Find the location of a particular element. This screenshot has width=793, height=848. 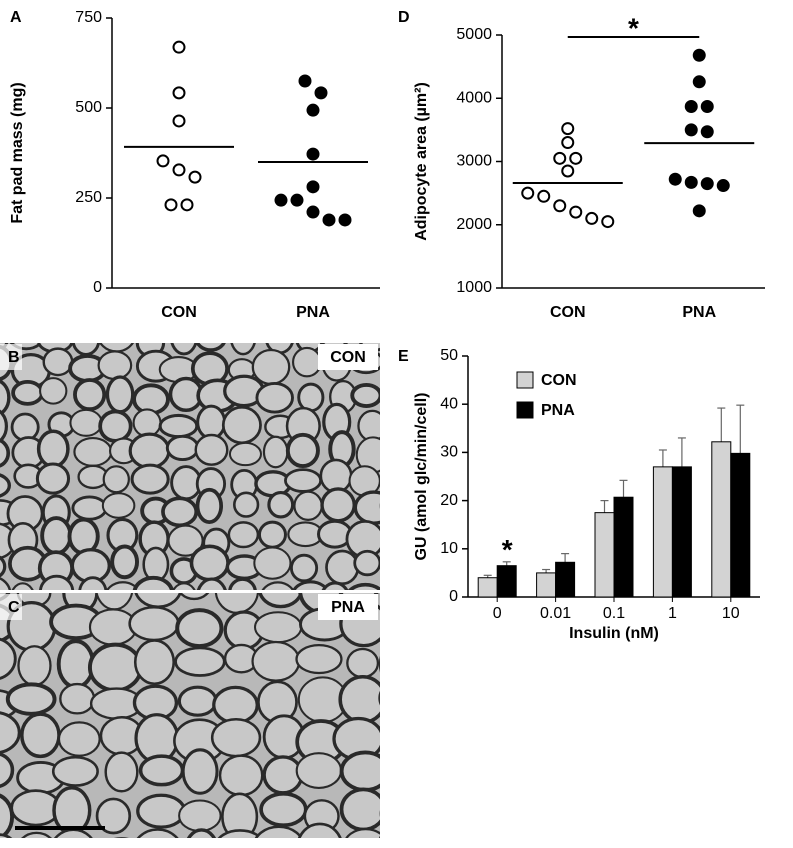

panel-label: B is located at coordinates (14, 357).